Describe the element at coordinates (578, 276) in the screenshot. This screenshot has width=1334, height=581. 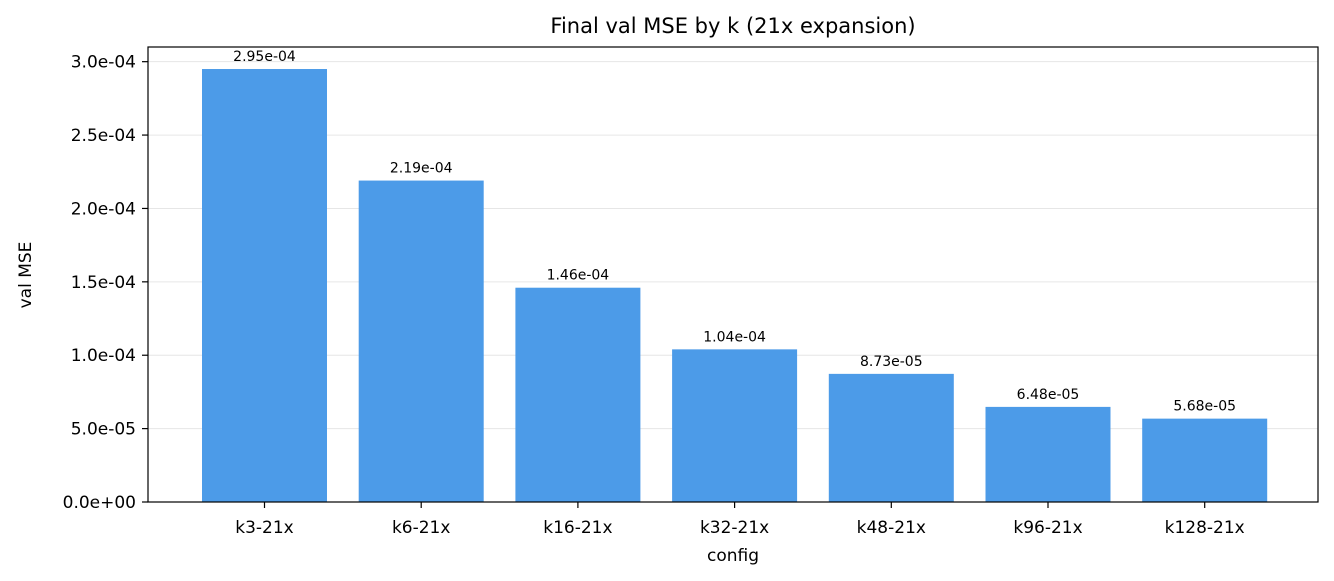
I see `bar-value-label: 1.46e-04` at that location.